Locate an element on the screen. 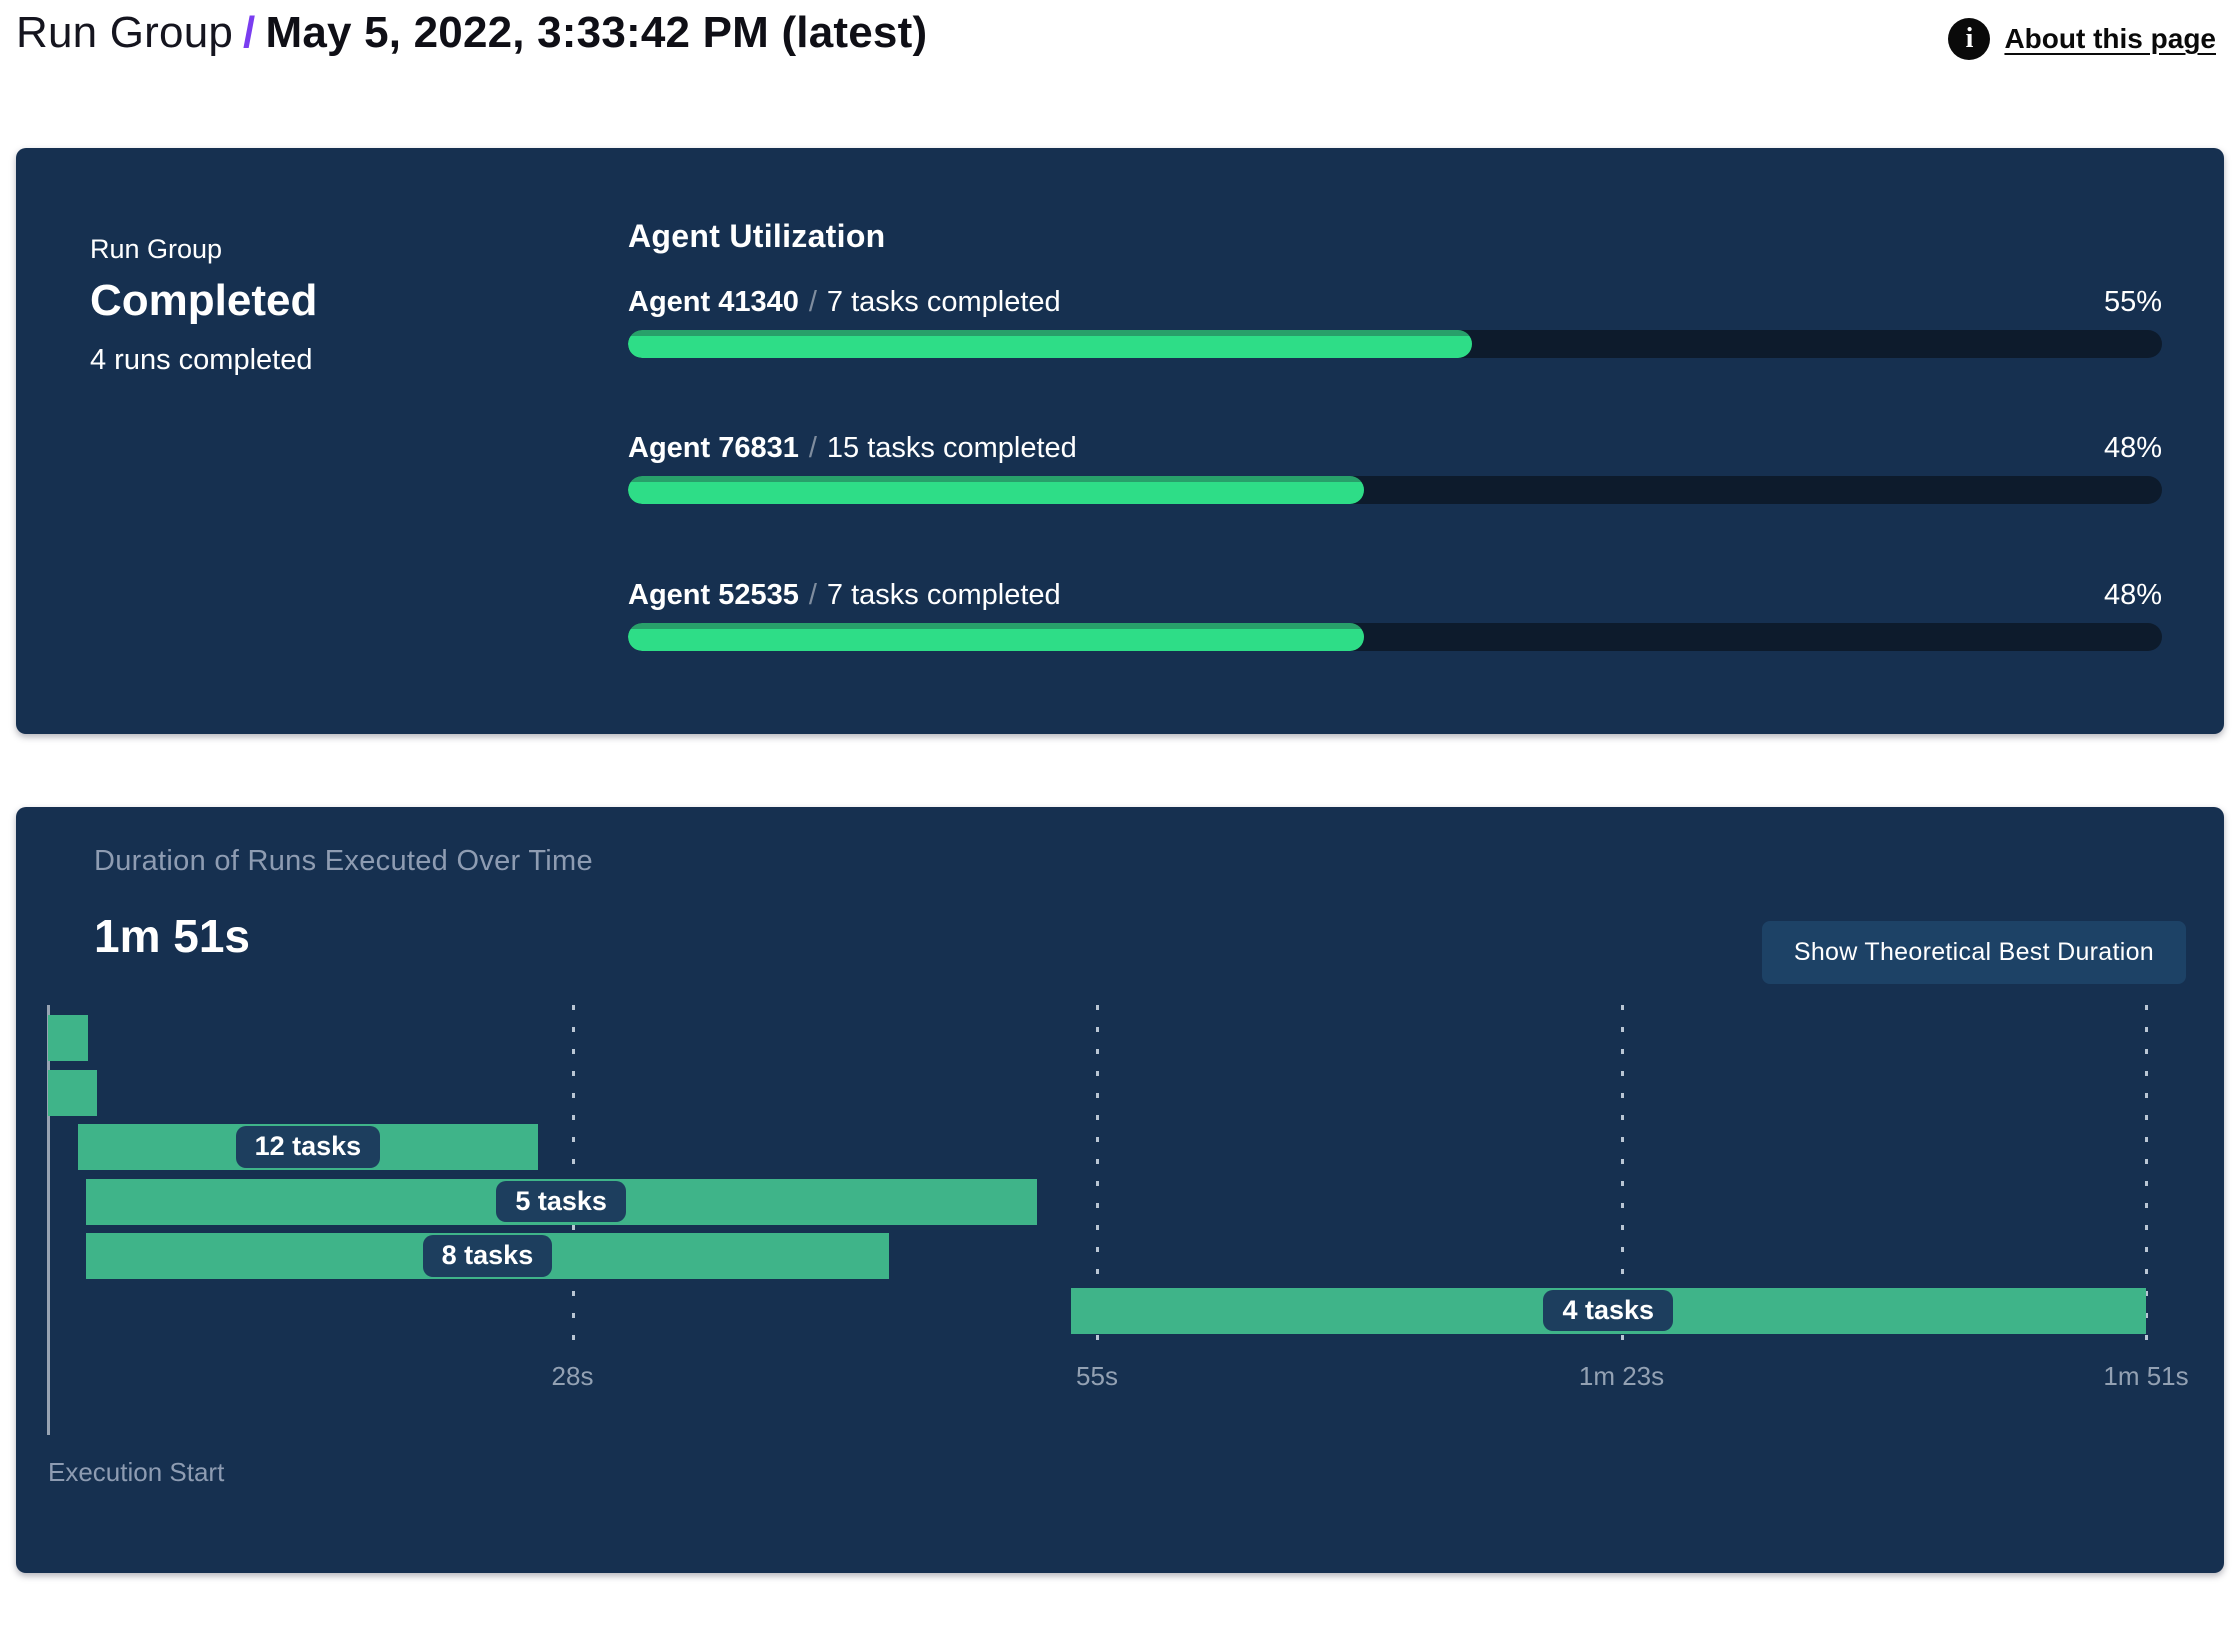 This screenshot has height=1626, width=2240. task-count-pill: 4 tasks is located at coordinates (1608, 1310).